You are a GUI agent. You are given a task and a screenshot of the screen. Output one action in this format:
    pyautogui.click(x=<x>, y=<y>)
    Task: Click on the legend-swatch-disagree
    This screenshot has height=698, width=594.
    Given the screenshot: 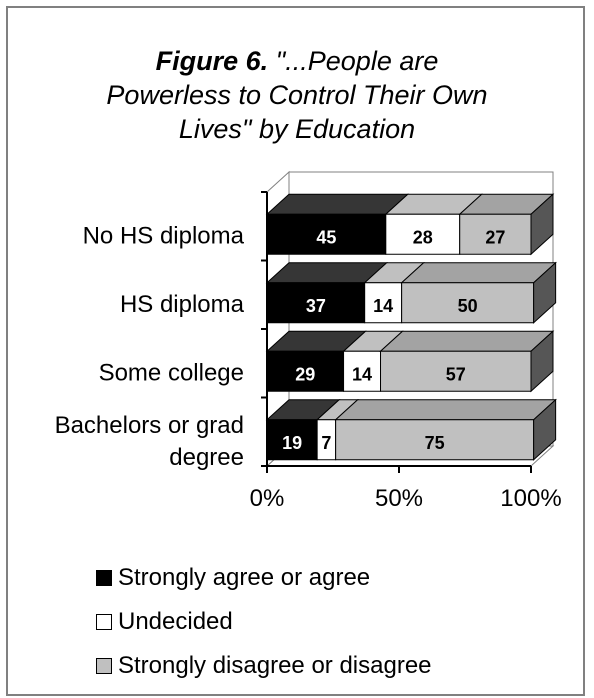 What is the action you would take?
    pyautogui.click(x=104, y=666)
    